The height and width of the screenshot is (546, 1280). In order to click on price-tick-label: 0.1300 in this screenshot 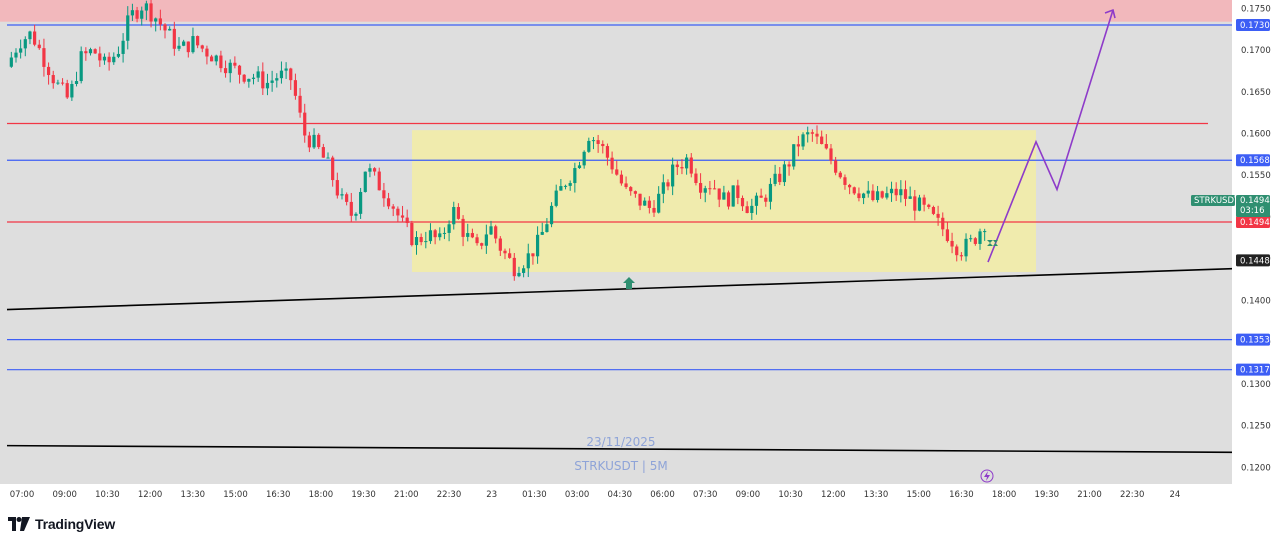, I will do `click(1256, 385)`.